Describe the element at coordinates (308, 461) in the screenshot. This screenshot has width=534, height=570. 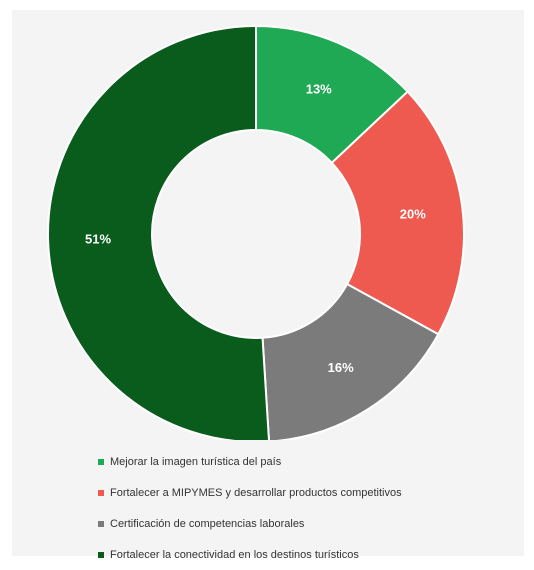
I see `legend-item-imagen-turistica: Mejorar la imagen turística del país` at that location.